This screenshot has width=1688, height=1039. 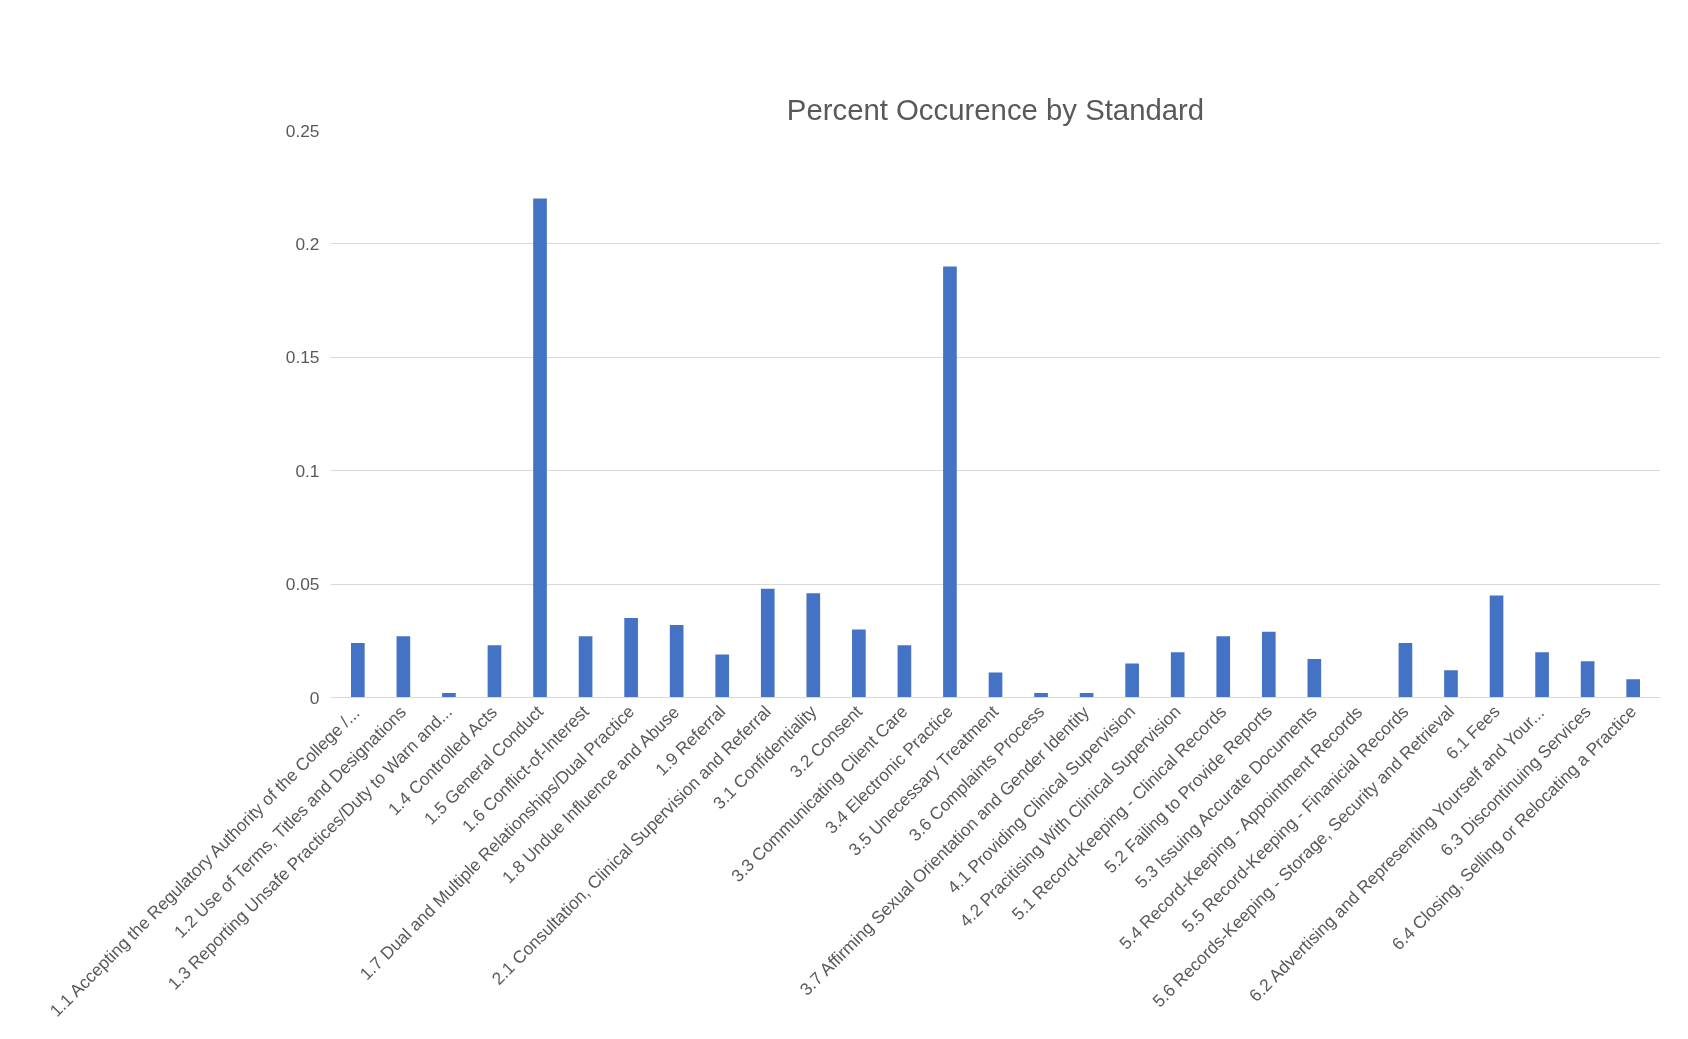 I want to click on y-tick-label: 0.15, so click(x=302, y=357).